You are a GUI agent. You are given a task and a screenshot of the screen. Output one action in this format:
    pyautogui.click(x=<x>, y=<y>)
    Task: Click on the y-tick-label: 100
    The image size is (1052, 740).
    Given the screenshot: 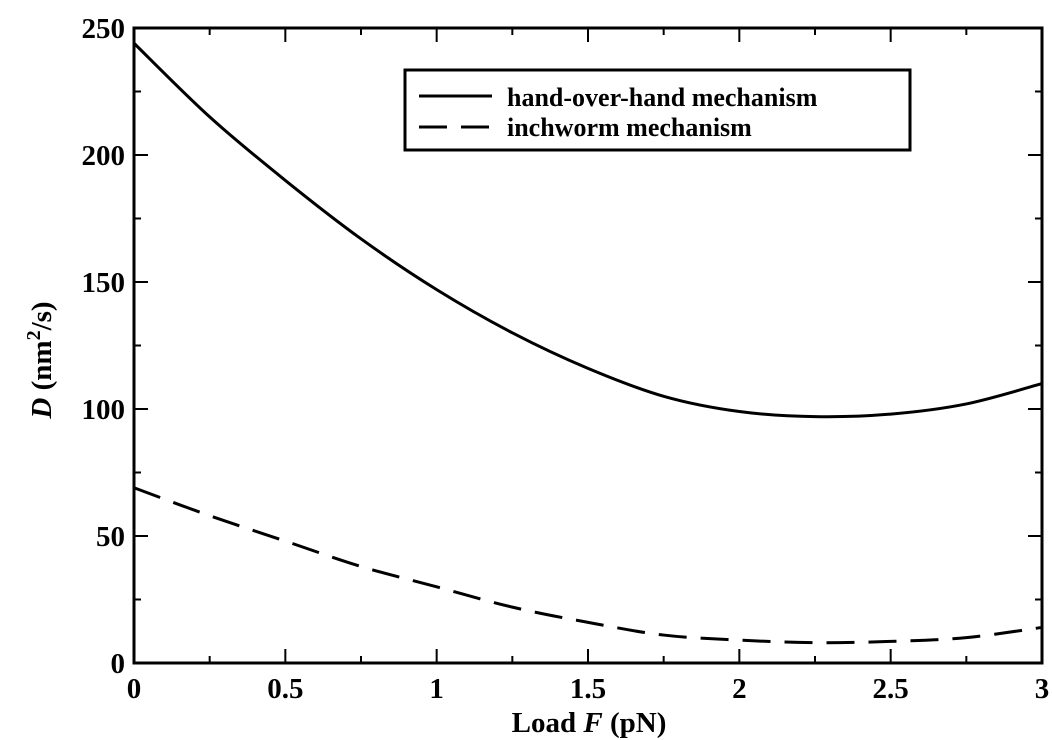 What is the action you would take?
    pyautogui.click(x=104, y=410)
    